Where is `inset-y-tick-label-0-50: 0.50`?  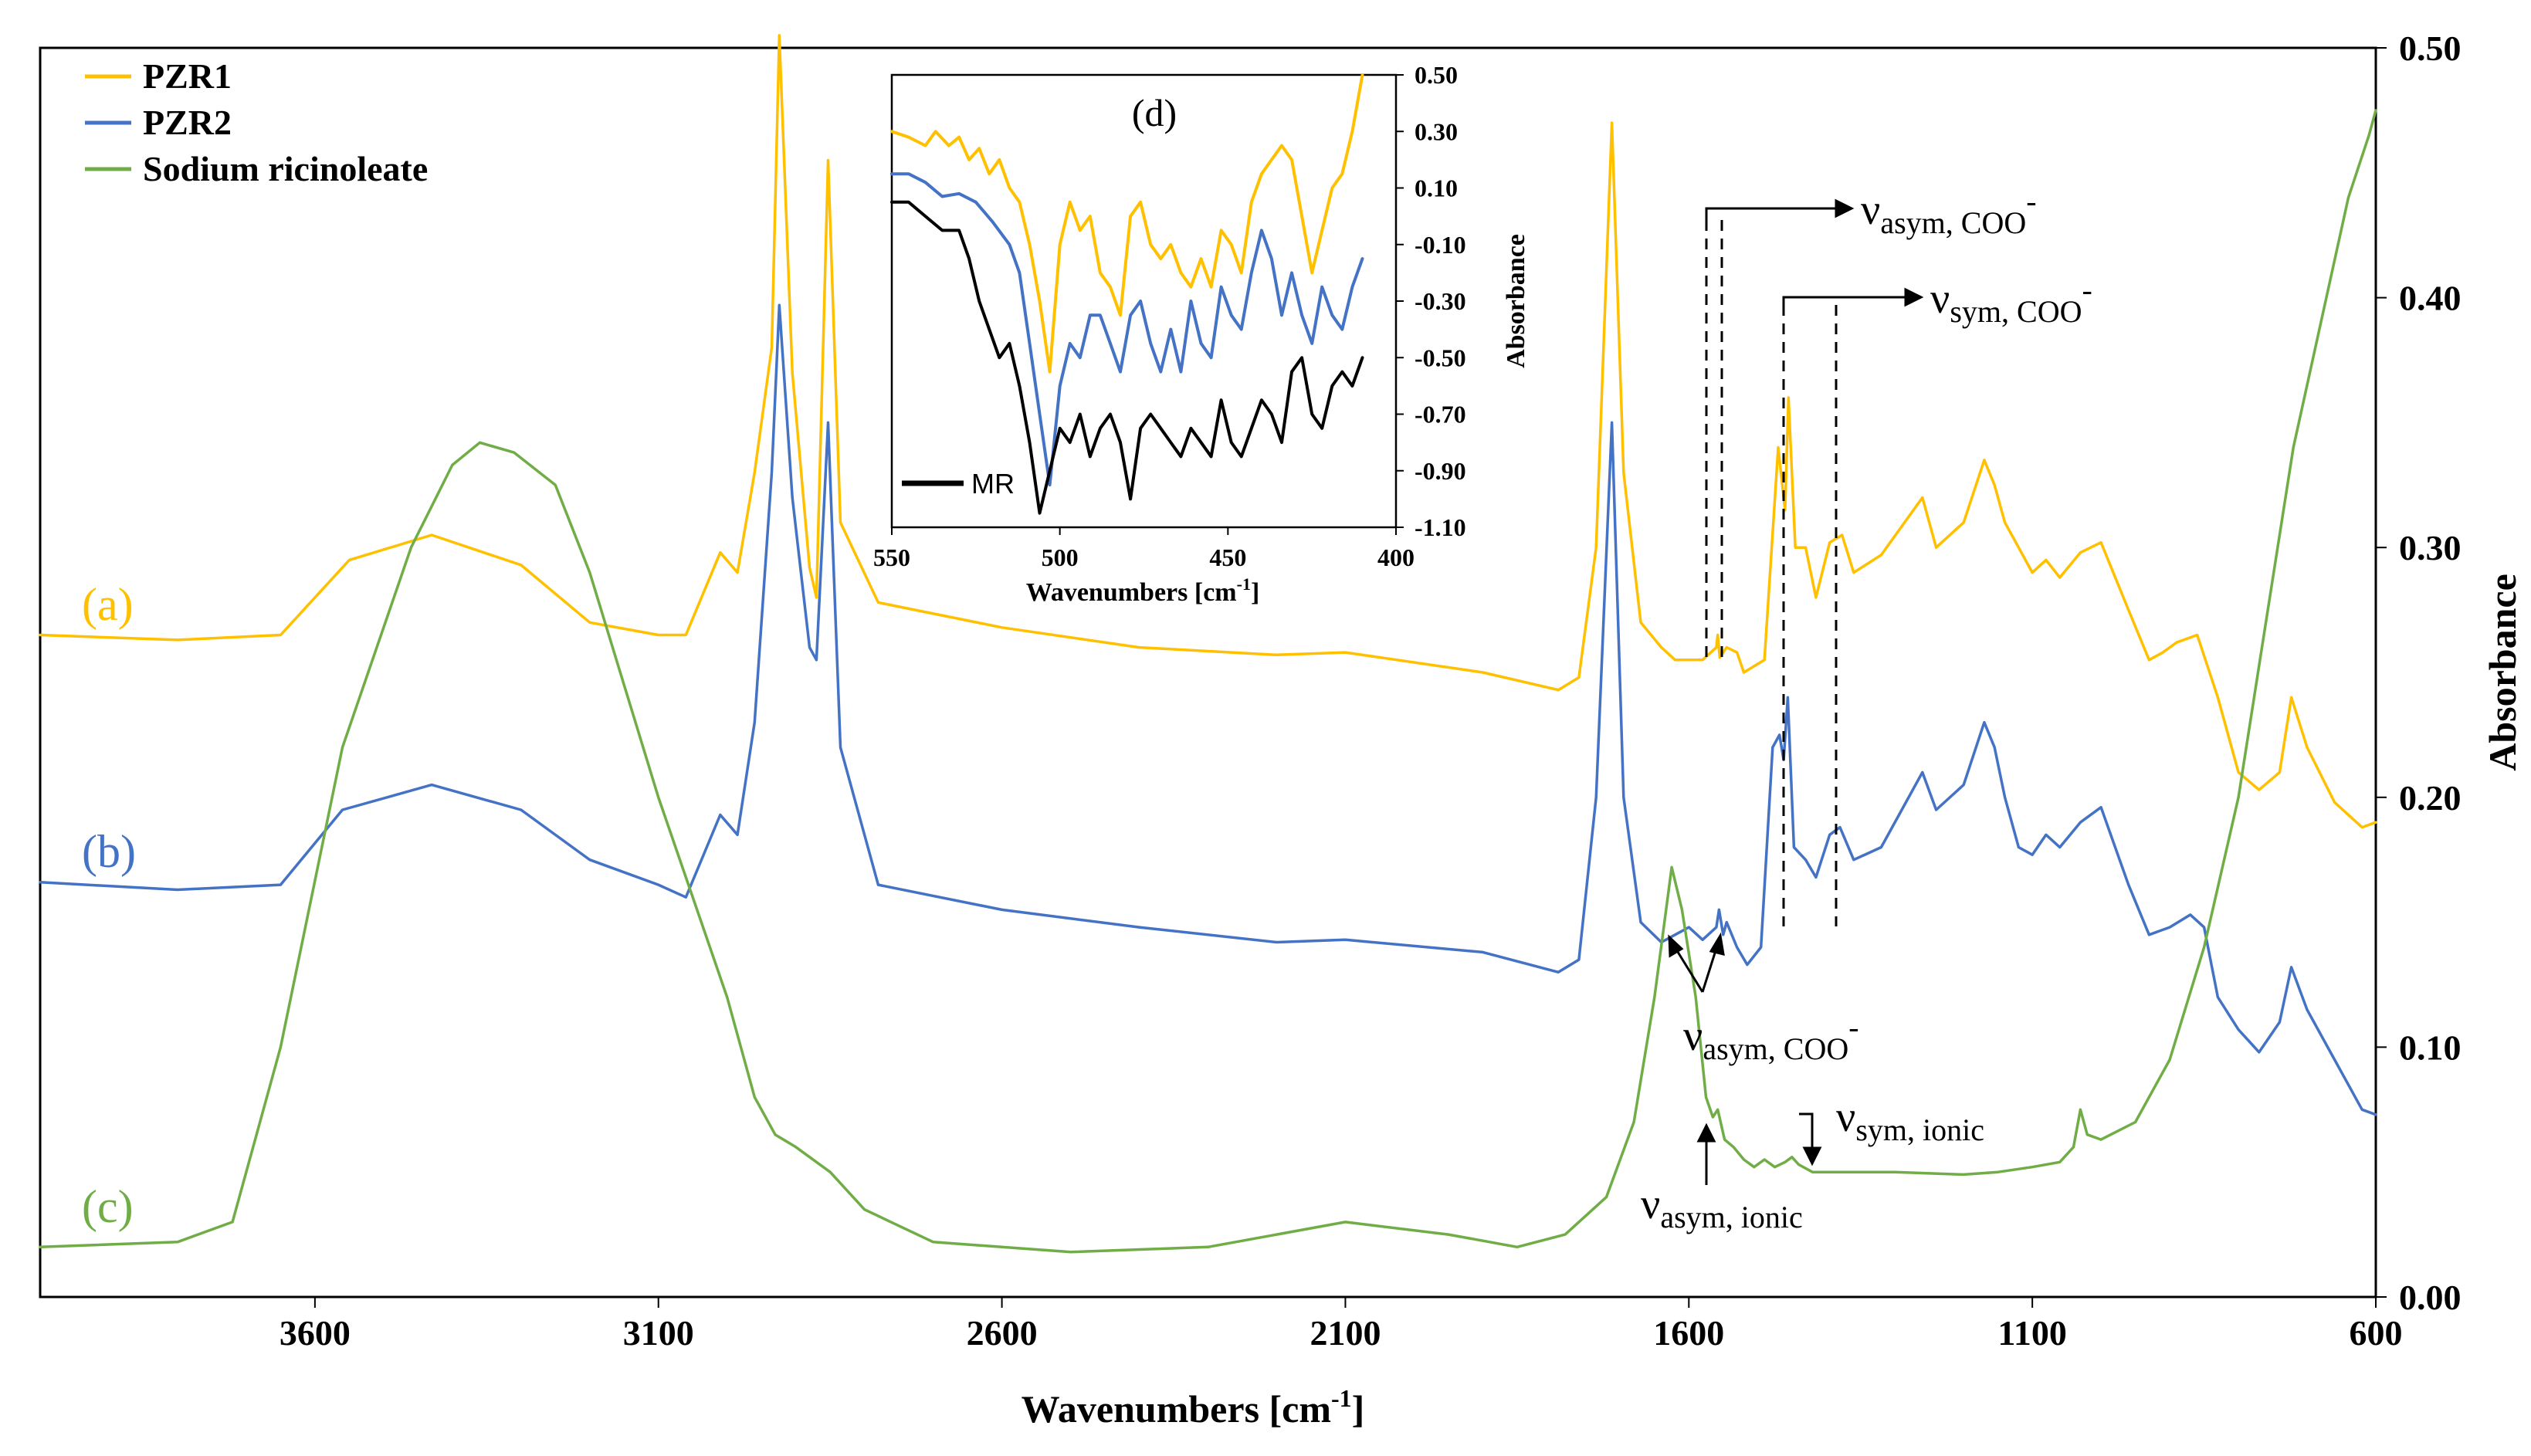
inset-y-tick-label-0-50: 0.50 is located at coordinates (1436, 75).